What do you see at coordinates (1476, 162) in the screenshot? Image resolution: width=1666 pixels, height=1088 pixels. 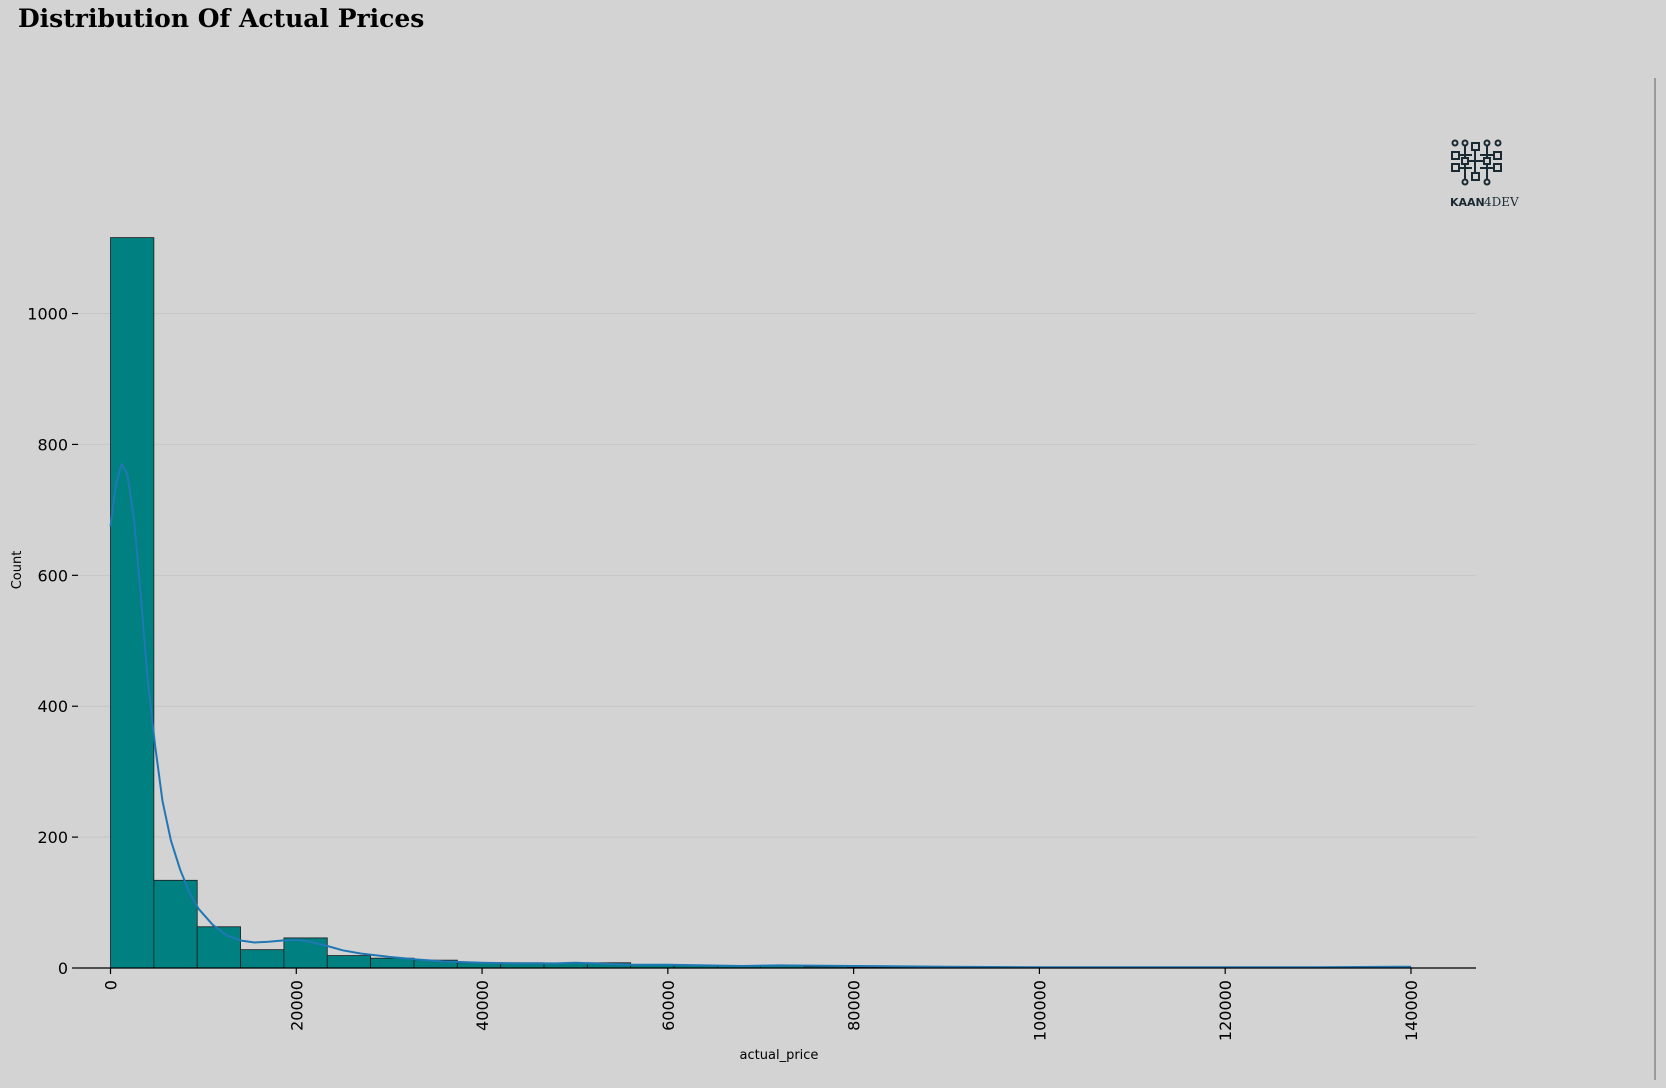 I see `circuit-brain-icon` at bounding box center [1476, 162].